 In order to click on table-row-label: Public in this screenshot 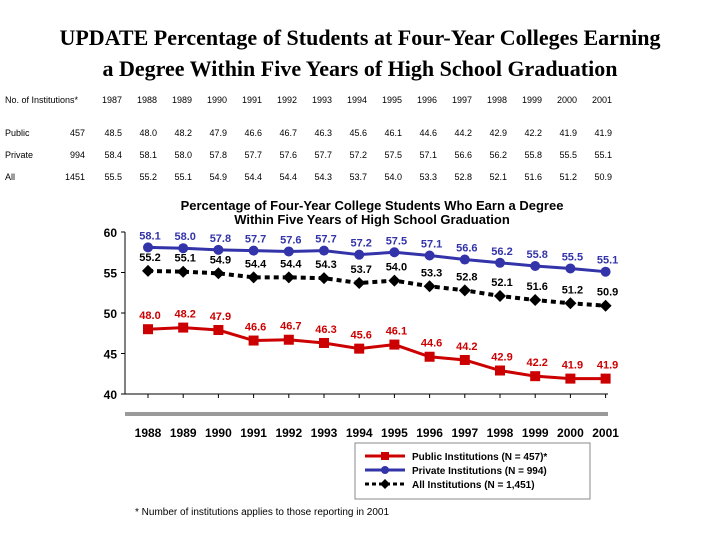, I will do `click(17, 133)`.